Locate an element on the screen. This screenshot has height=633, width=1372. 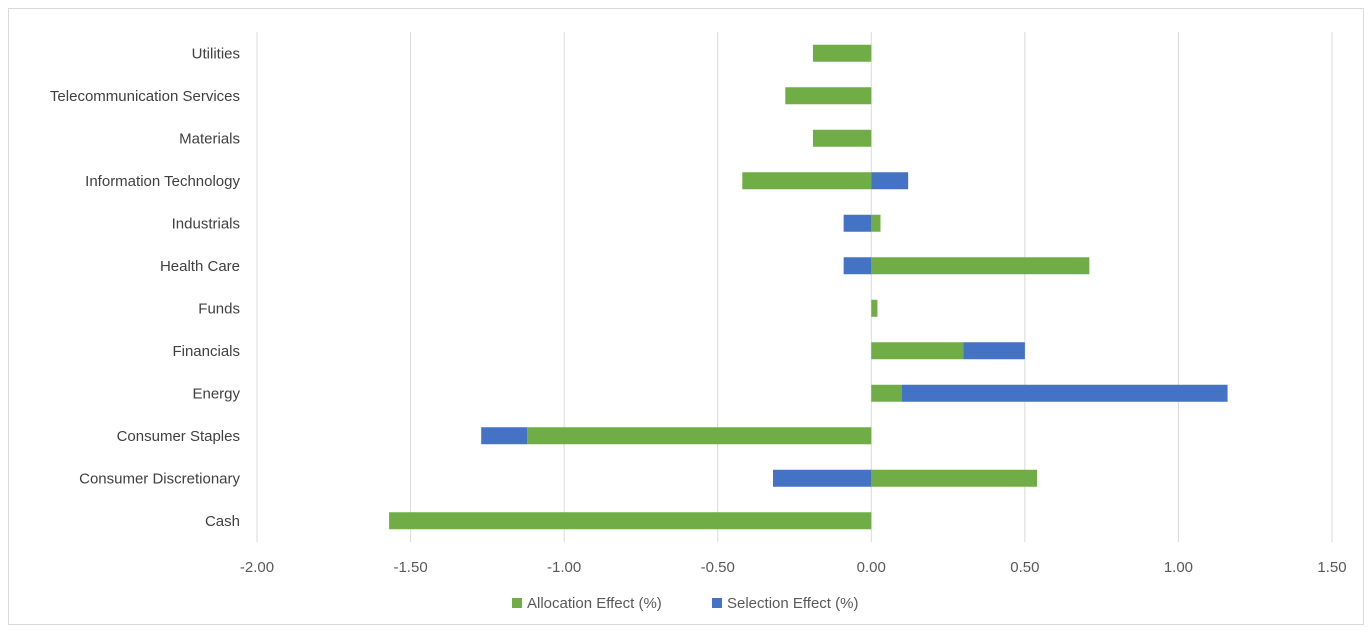
x-tick-label: 0.00 is located at coordinates (871, 567).